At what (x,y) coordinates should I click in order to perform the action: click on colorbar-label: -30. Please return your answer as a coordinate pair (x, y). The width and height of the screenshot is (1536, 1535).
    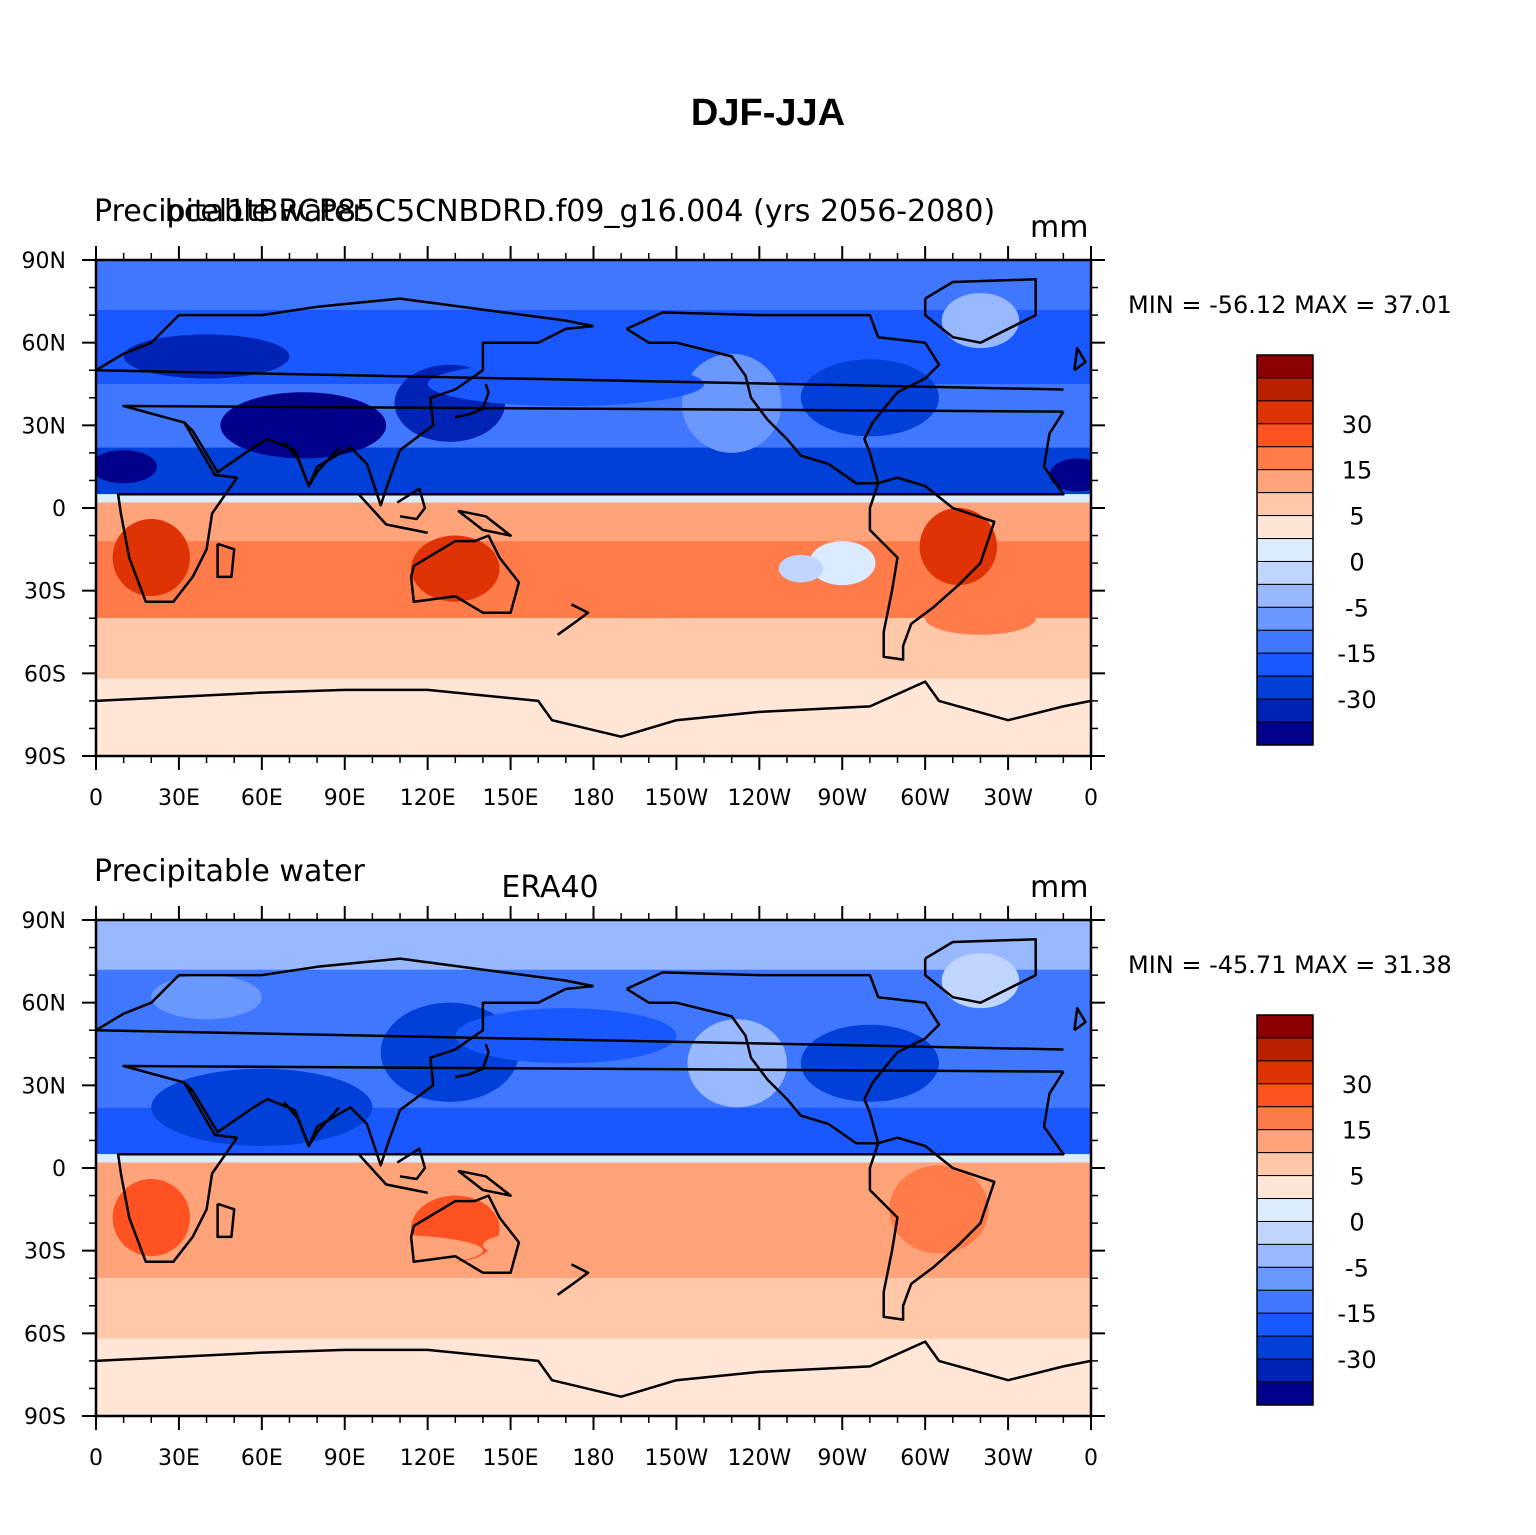
    Looking at the image, I should click on (1356, 1360).